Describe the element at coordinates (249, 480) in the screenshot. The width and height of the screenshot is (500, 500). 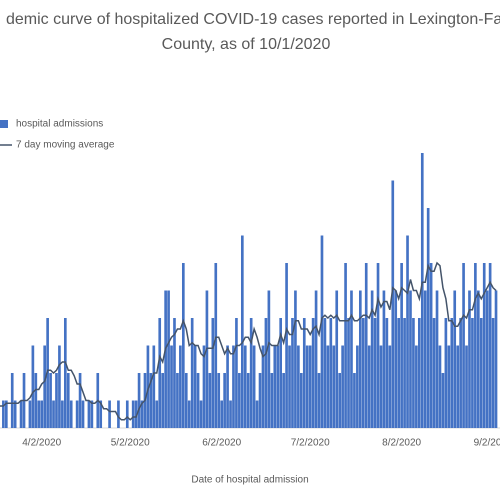
I see `x-axis-label: Date of hospital admission` at that location.